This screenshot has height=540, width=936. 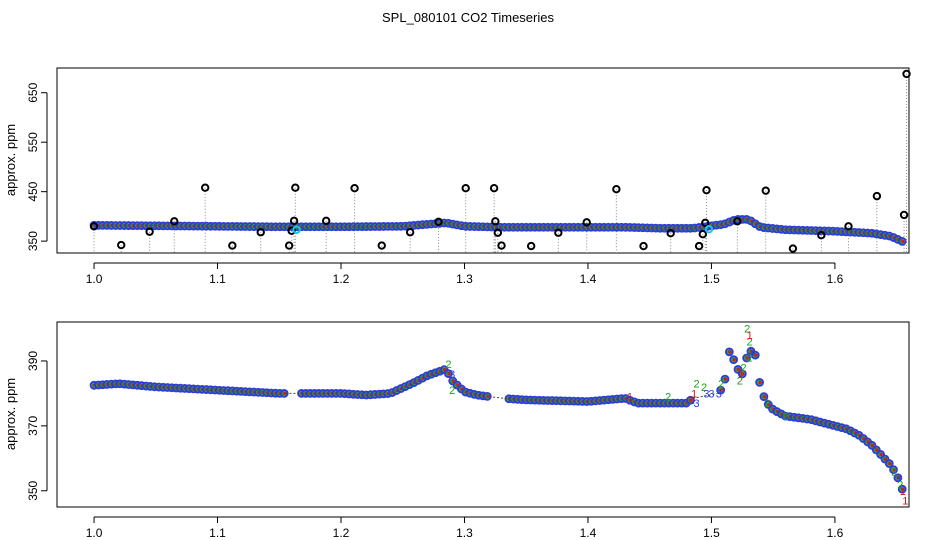 What do you see at coordinates (10, 414) in the screenshot?
I see `bottom-y-axis-label: approx. ppm` at bounding box center [10, 414].